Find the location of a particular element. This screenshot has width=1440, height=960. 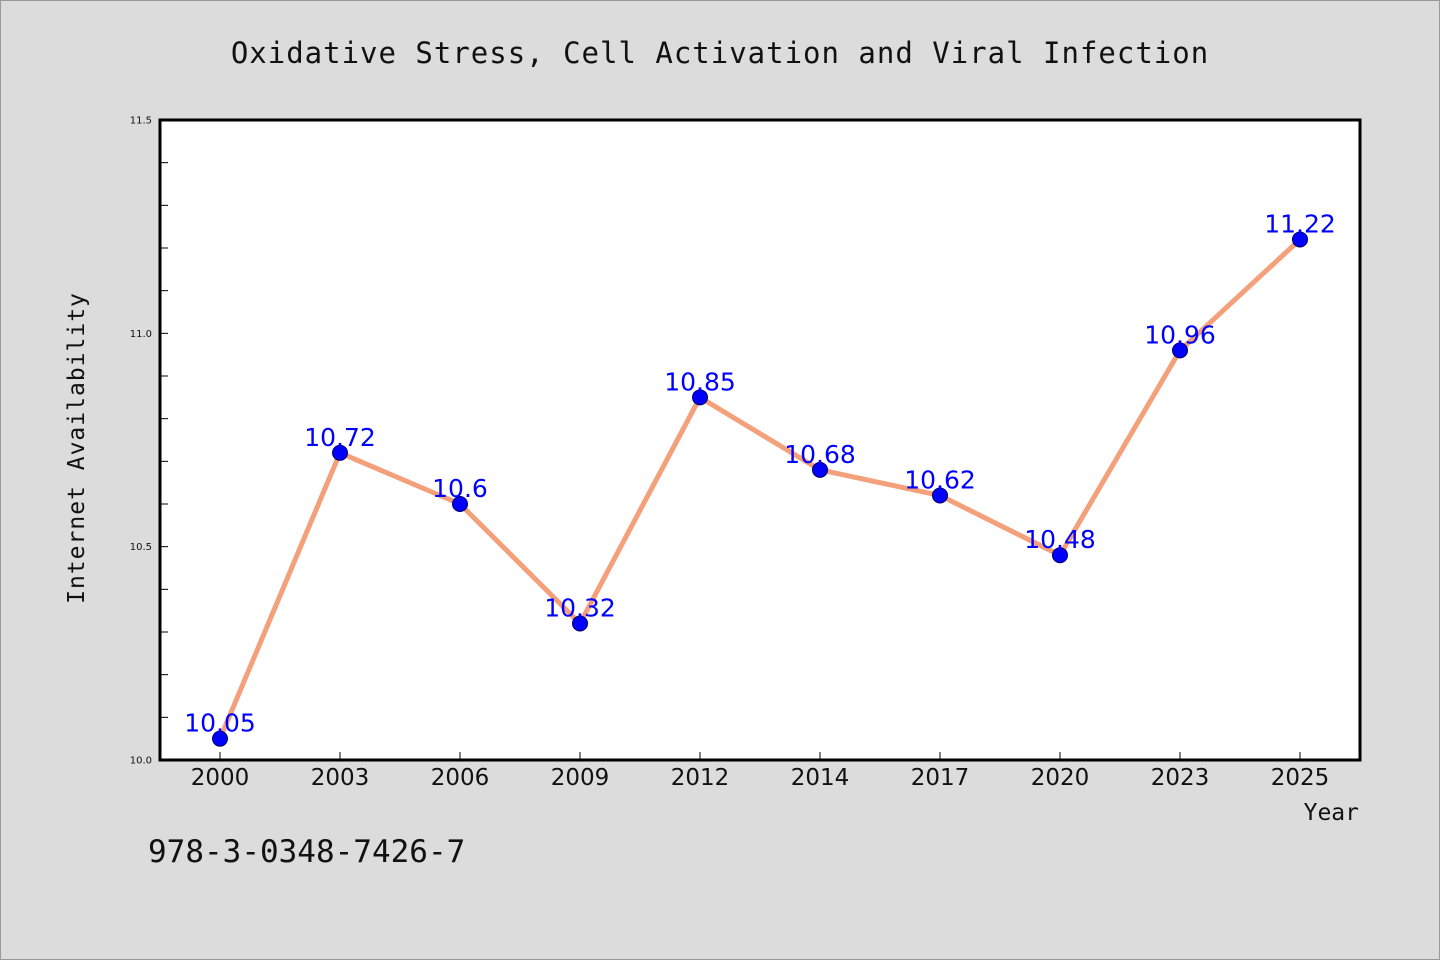

data-label: 10.96 is located at coordinates (1180, 334).